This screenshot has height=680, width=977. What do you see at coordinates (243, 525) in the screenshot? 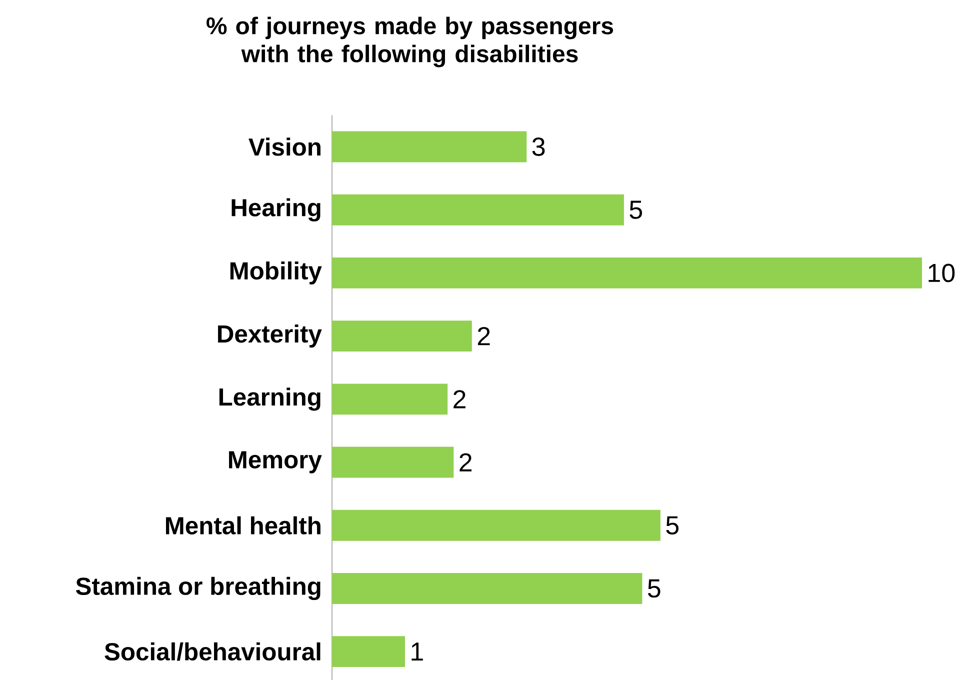
I see `y-tick-label: Mental health` at bounding box center [243, 525].